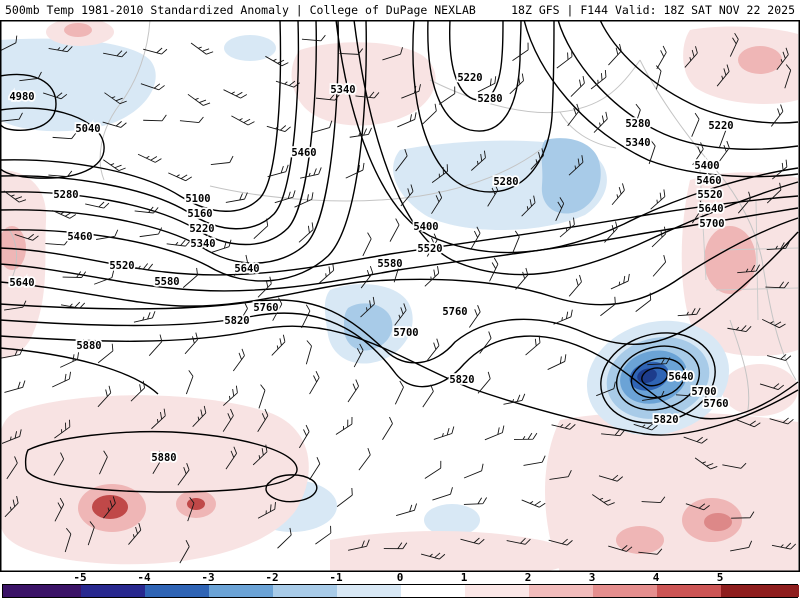  Describe the element at coordinates (656, 577) in the screenshot. I see `colorbar-tick-label: 4` at that location.